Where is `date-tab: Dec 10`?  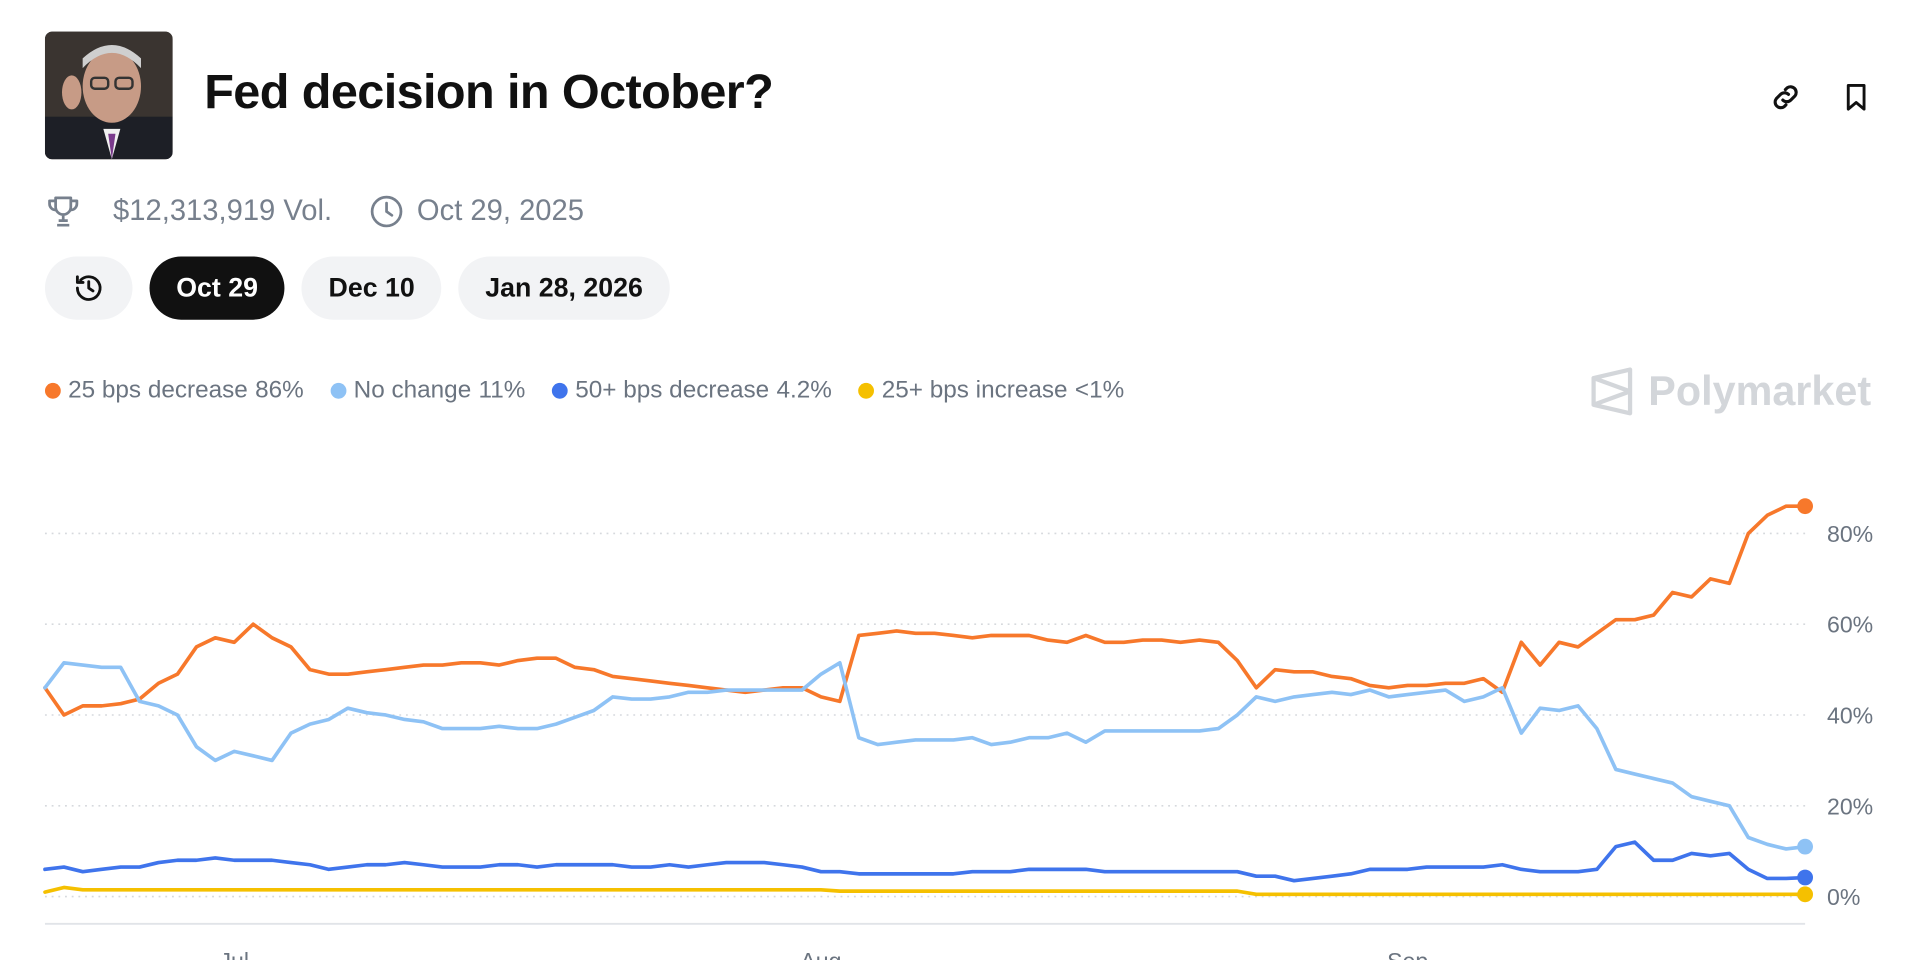
date-tab: Dec 10 is located at coordinates (371, 288).